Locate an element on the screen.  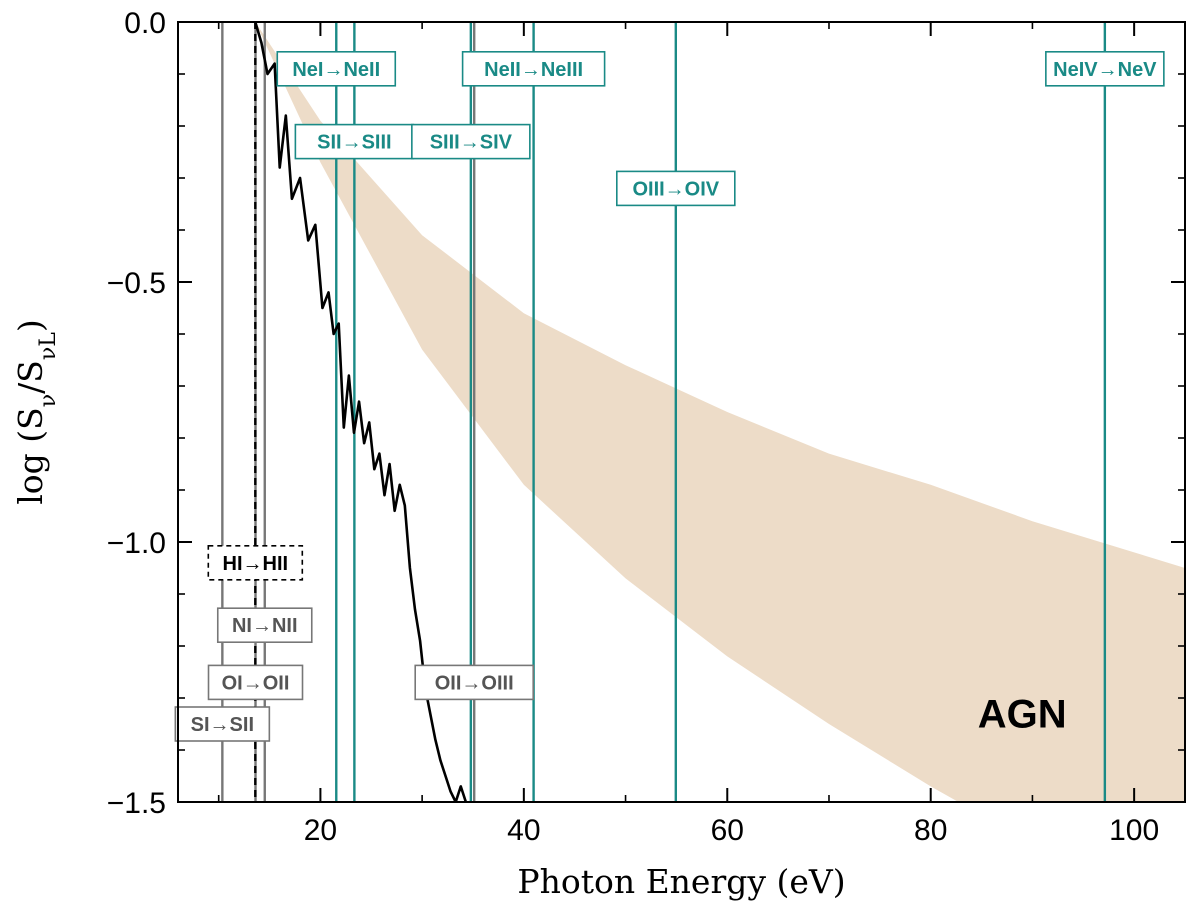
x-axis-label: Photon Energy (eV) is located at coordinates (681, 881).